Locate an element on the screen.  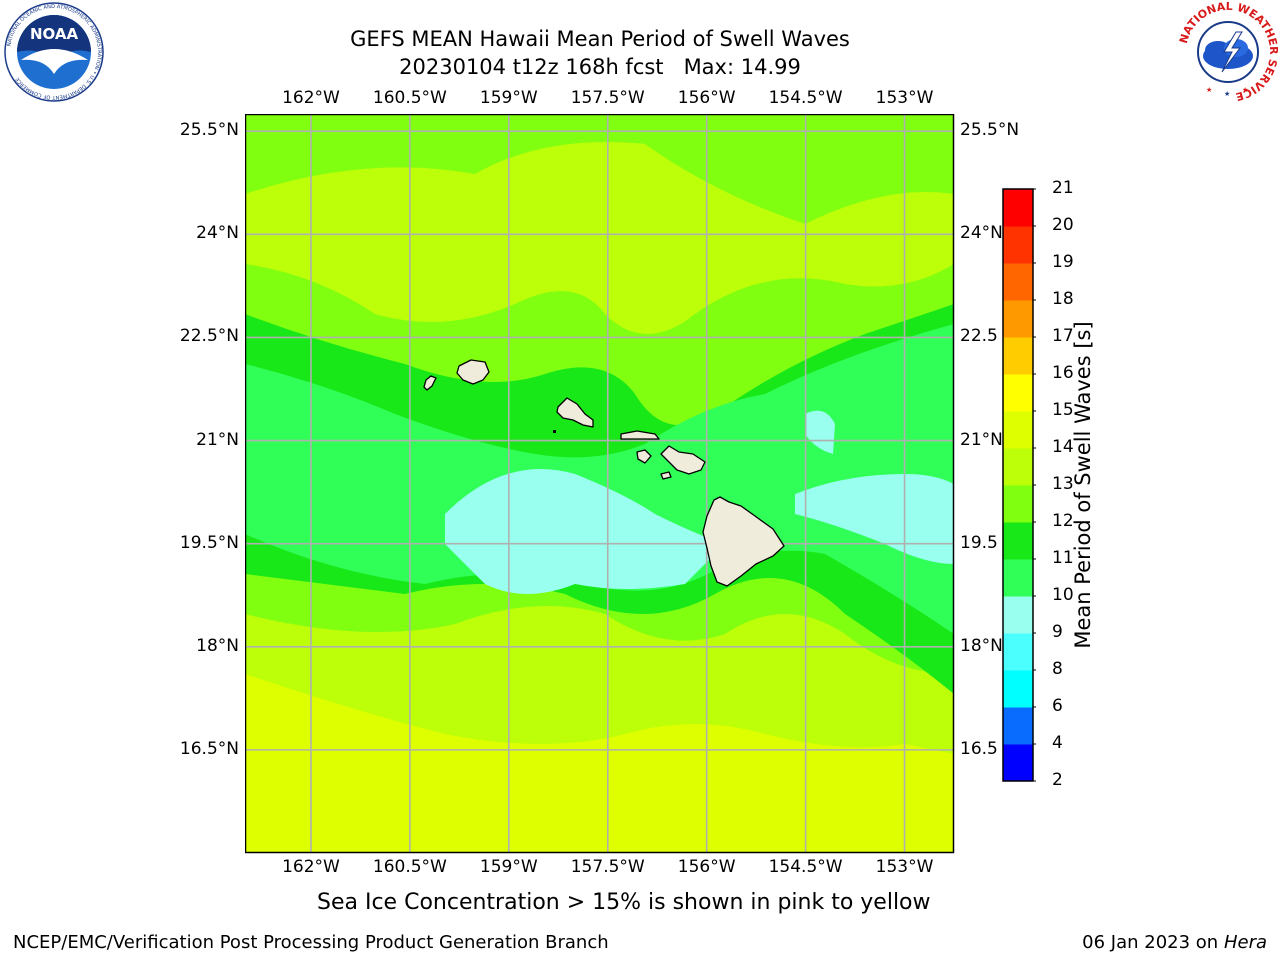
island-maui is located at coordinates (683, 460).